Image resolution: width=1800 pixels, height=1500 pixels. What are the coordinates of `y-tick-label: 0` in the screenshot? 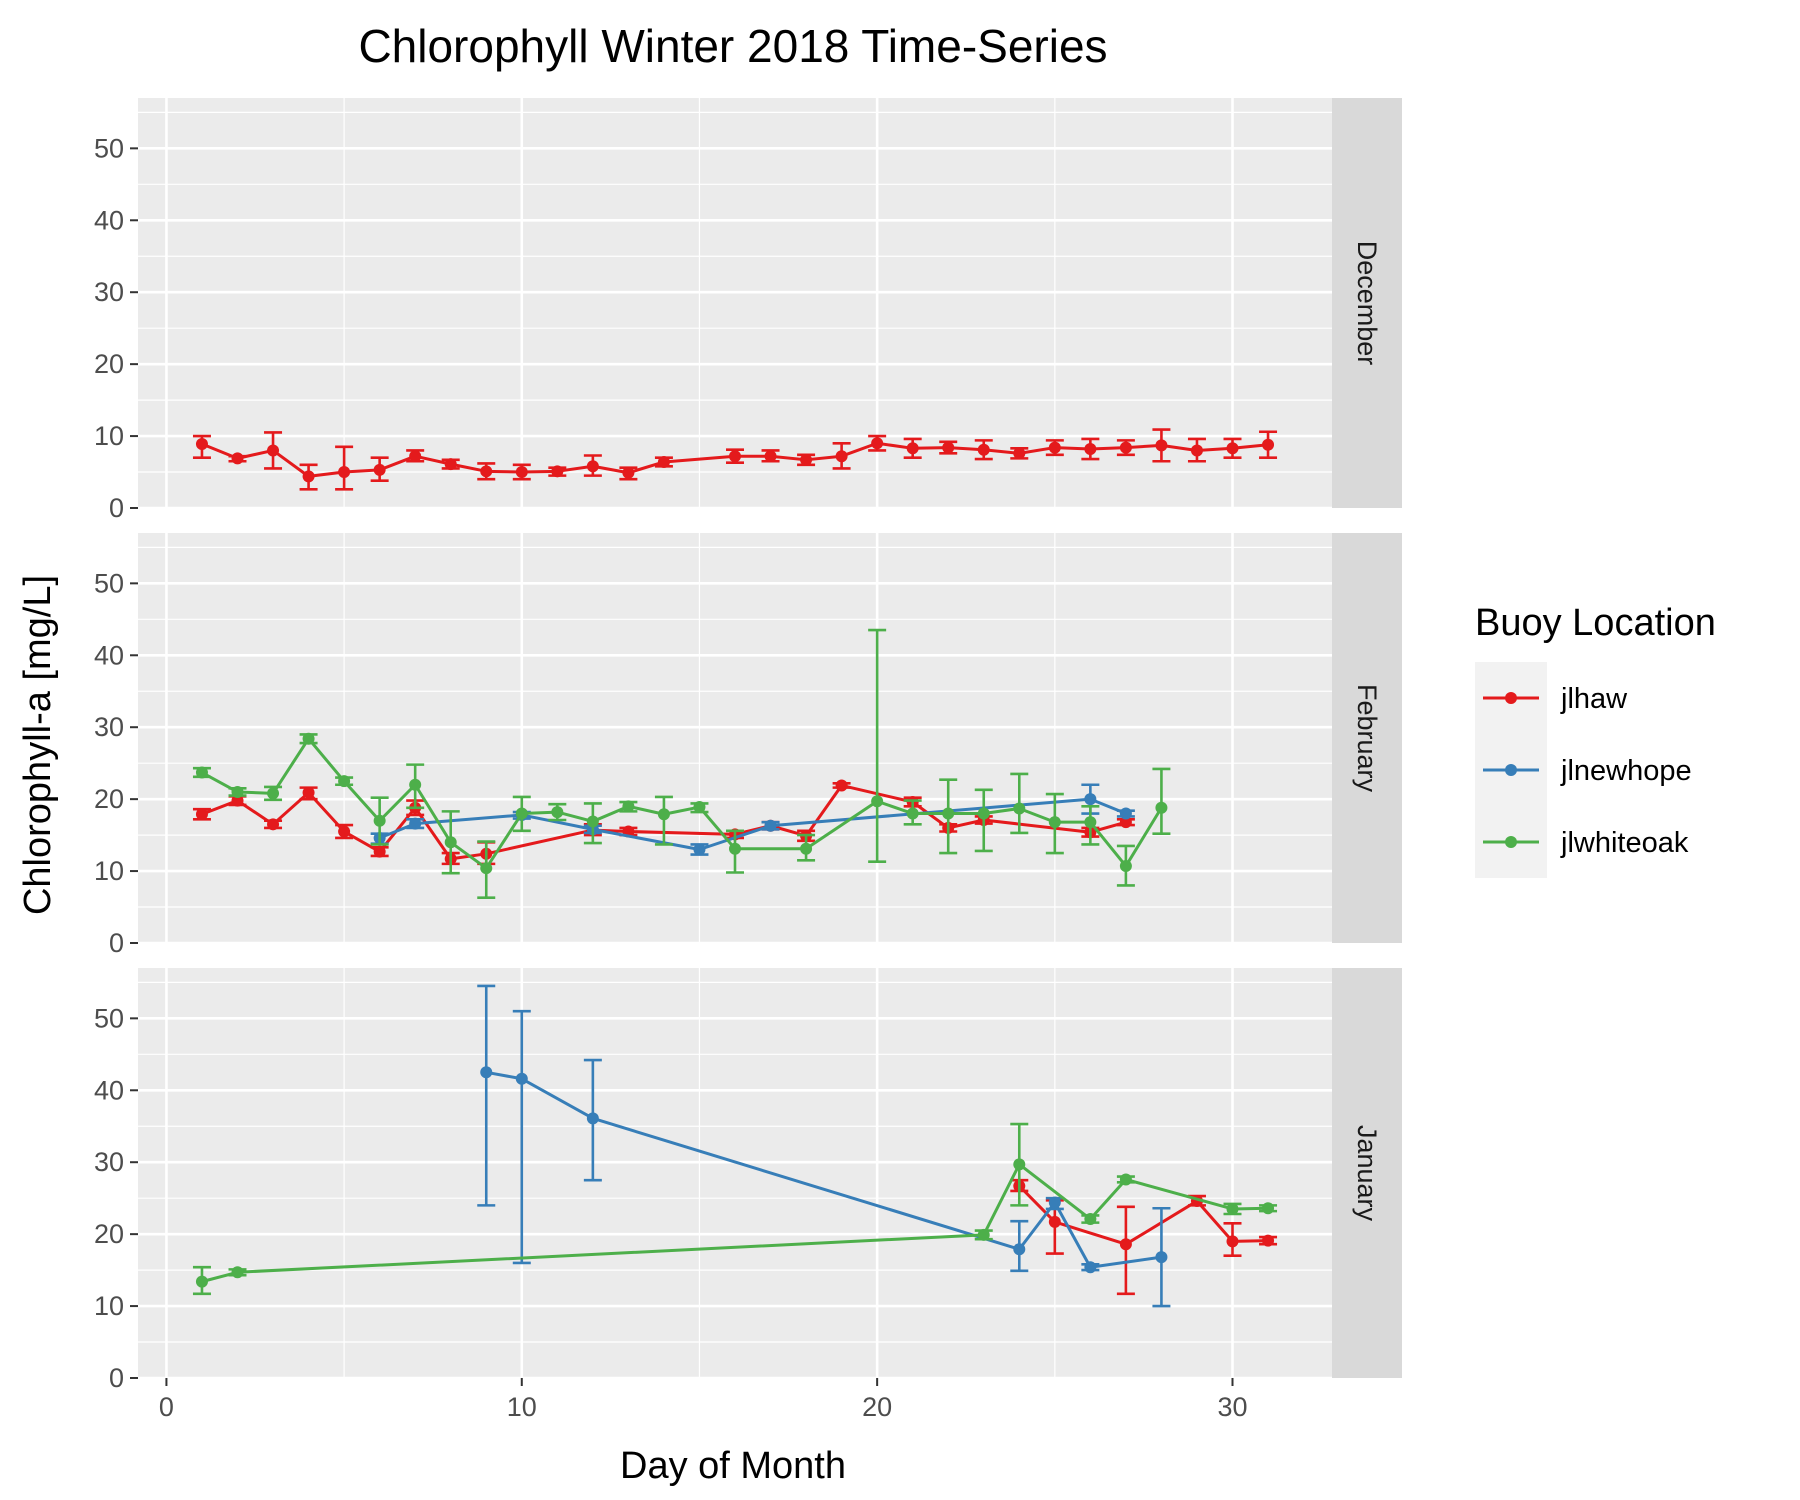 It's located at (116, 508).